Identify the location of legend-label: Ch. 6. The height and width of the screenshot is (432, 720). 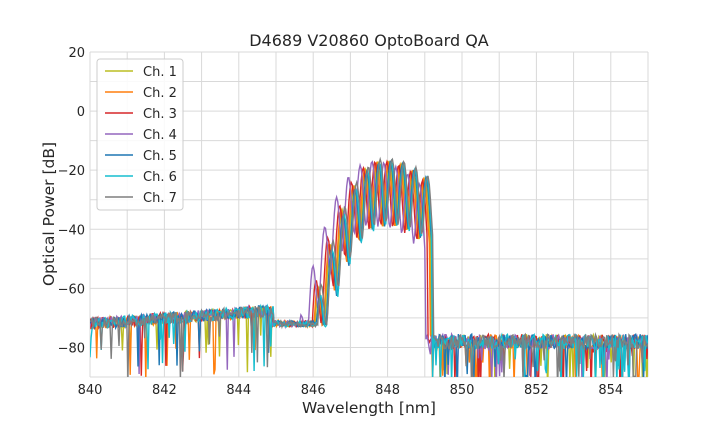
(160, 177).